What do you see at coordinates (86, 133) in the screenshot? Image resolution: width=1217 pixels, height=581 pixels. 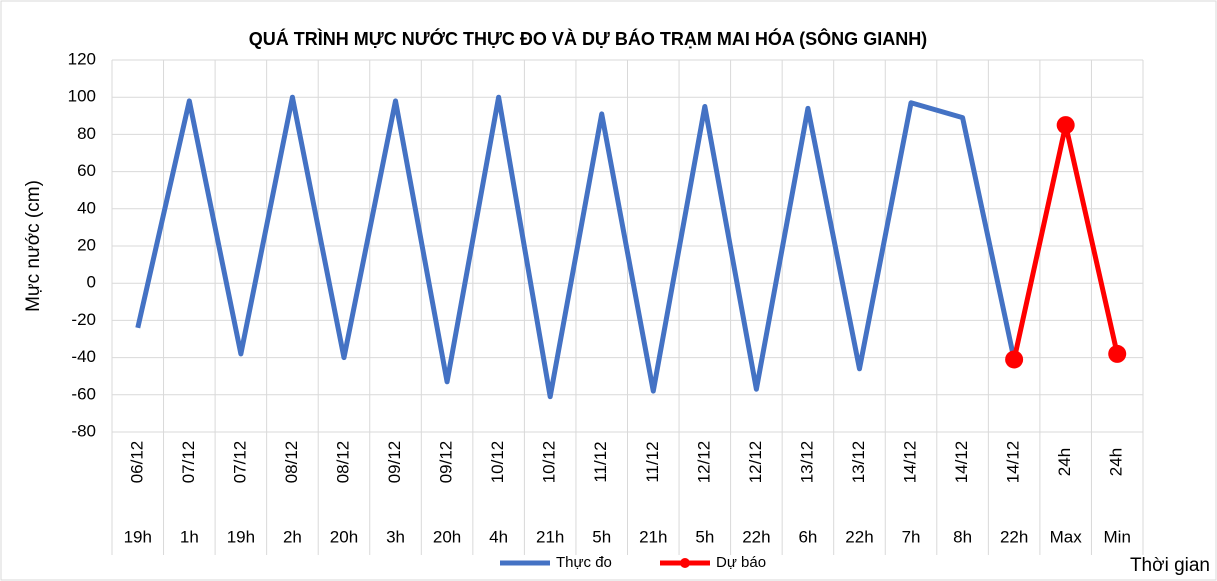 I see `y-tick-label: 80` at bounding box center [86, 133].